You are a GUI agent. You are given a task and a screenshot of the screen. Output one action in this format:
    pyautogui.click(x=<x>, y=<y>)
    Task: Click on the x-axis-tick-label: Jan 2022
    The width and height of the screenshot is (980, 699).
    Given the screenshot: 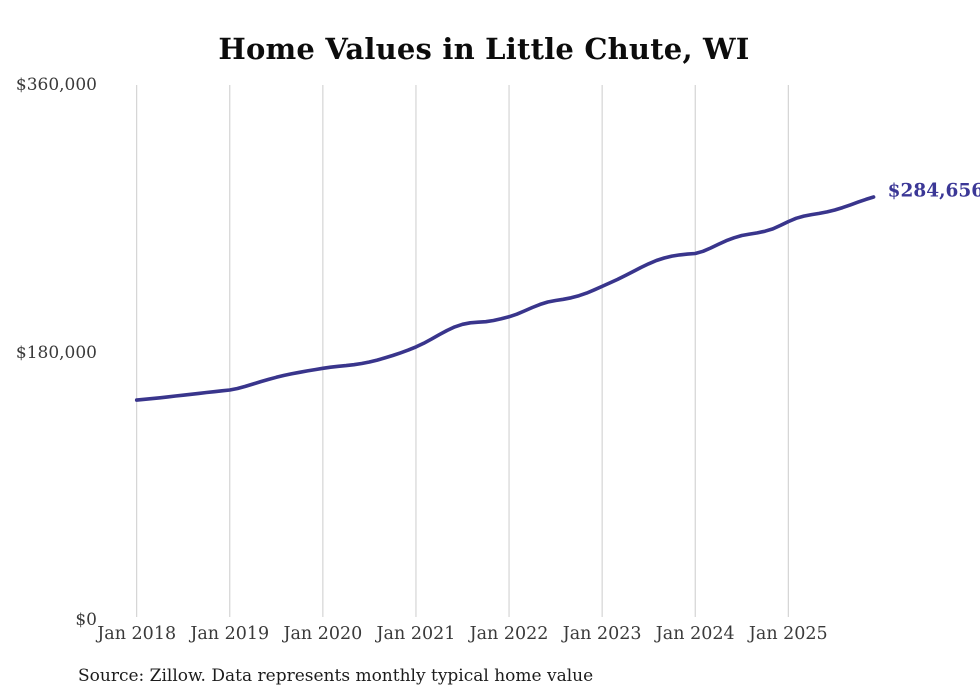 What is the action you would take?
    pyautogui.click(x=509, y=634)
    